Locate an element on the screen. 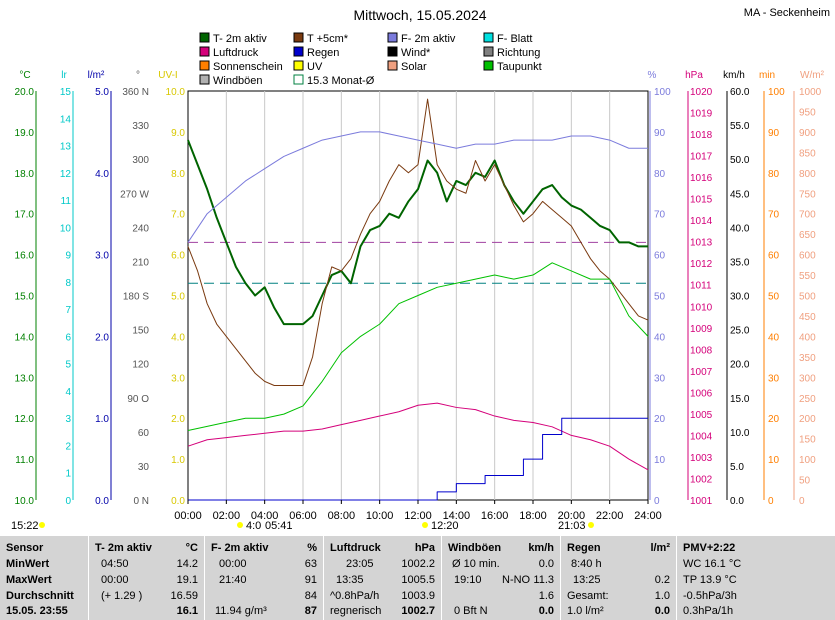 The height and width of the screenshot is (620, 835). axis-tick-label: 55.0 is located at coordinates (740, 126).